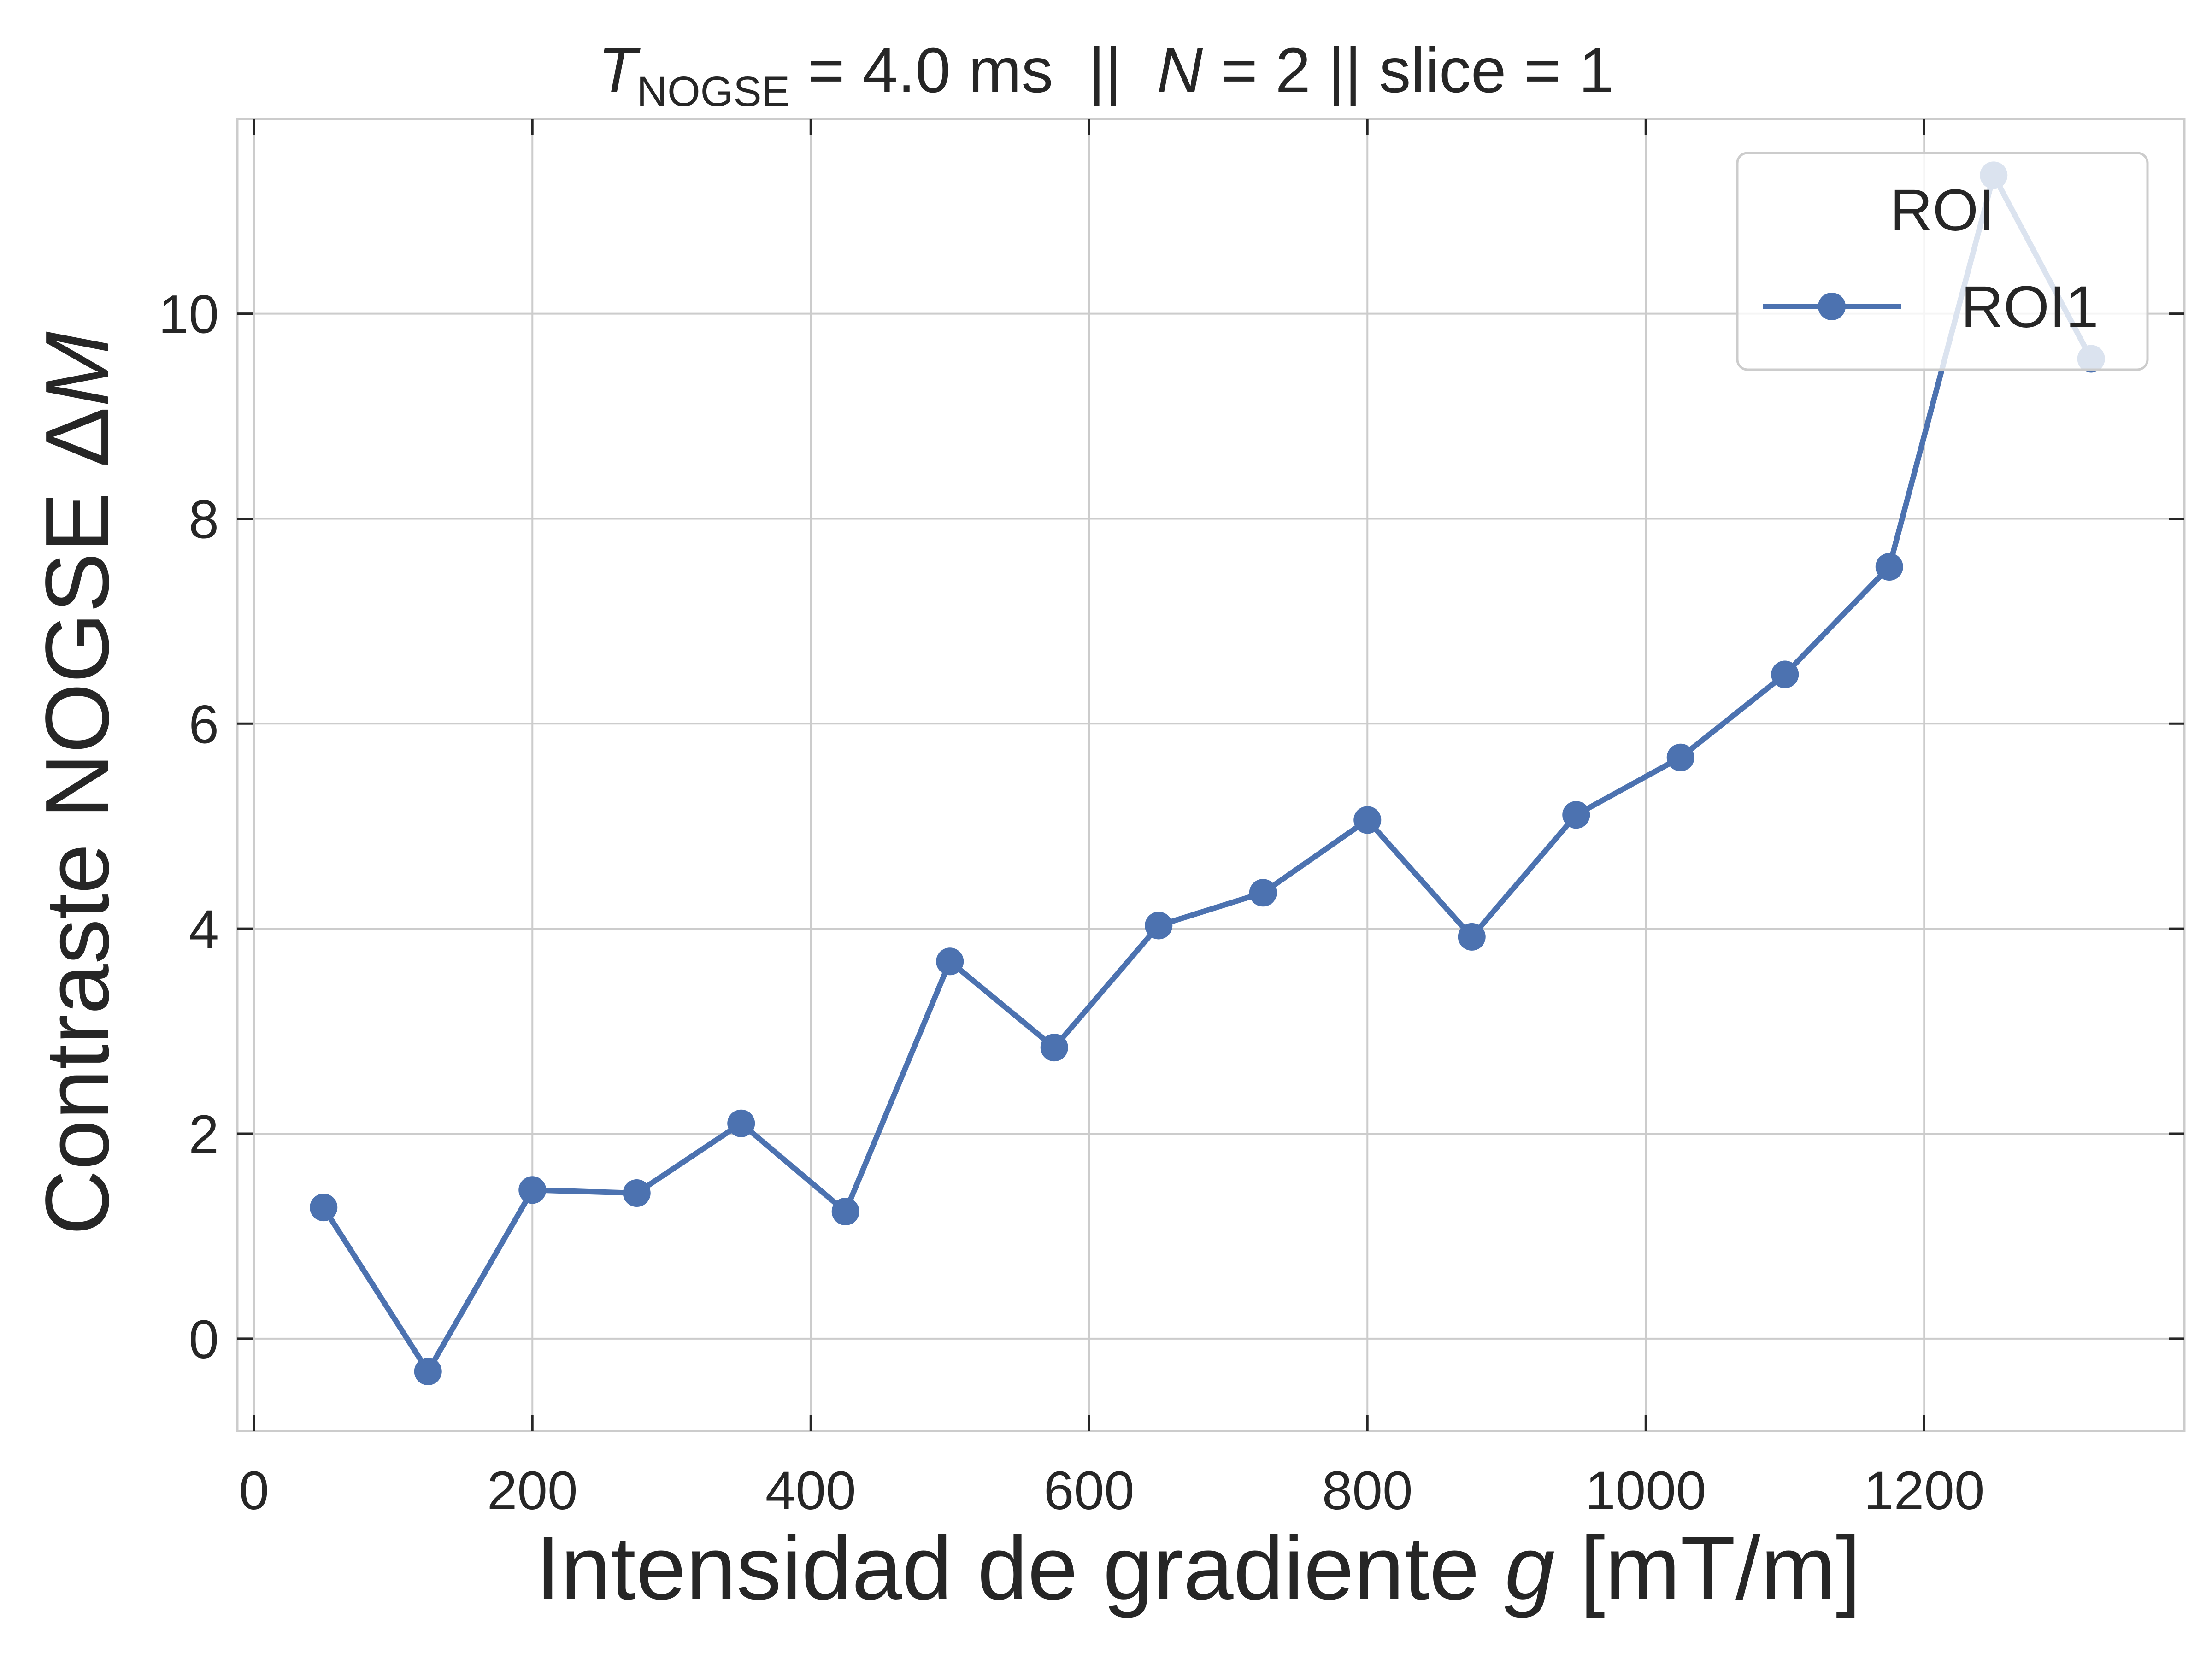 The height and width of the screenshot is (1659, 2212). I want to click on x-axis-label: Intensidad de gradiente g [mT/m], so click(1198, 1568).